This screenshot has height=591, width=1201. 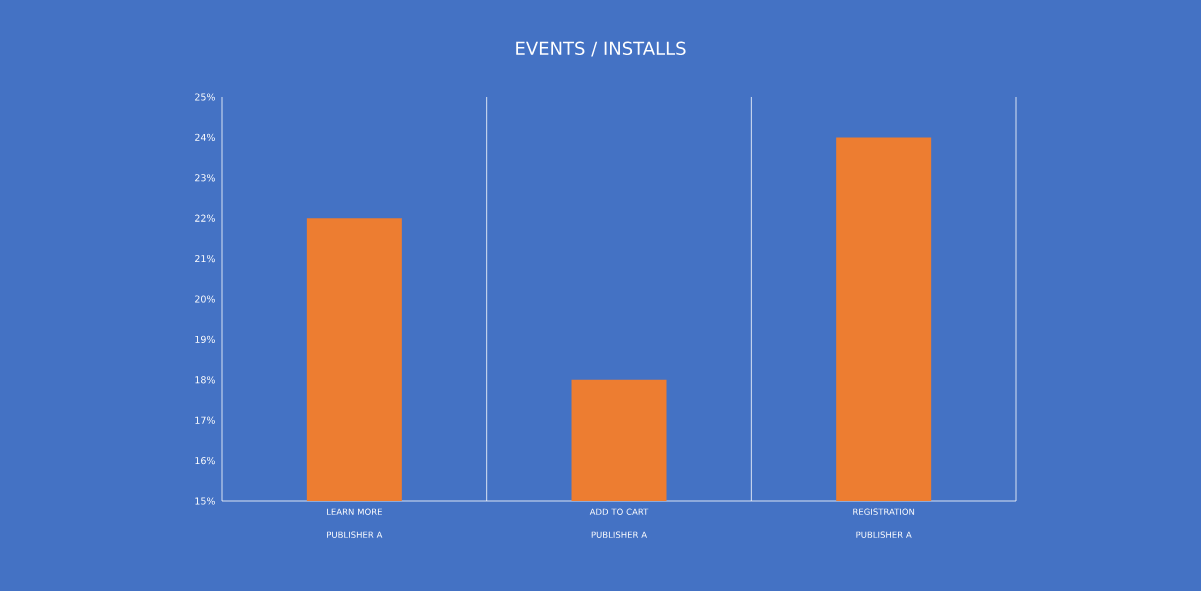 What do you see at coordinates (205, 137) in the screenshot?
I see `y-tick-label: 24%` at bounding box center [205, 137].